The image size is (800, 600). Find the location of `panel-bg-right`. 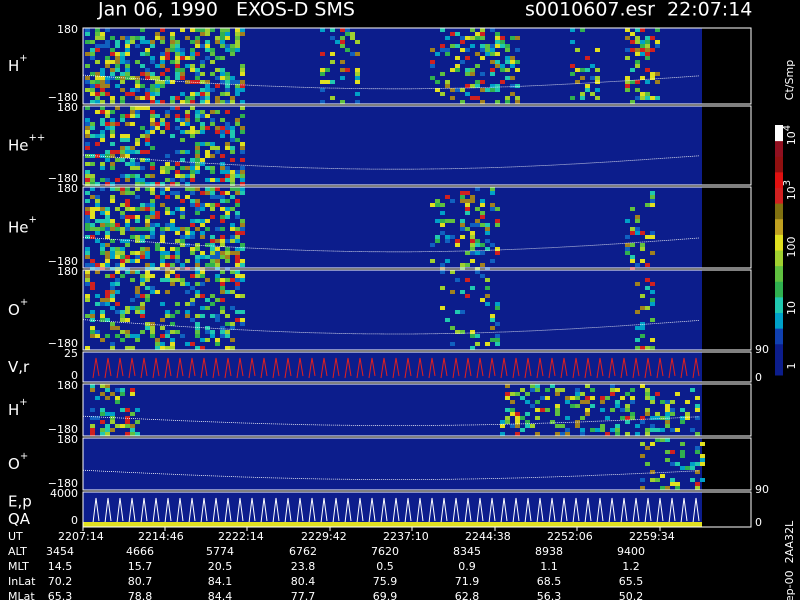

panel-bg-right is located at coordinates (726, 367).